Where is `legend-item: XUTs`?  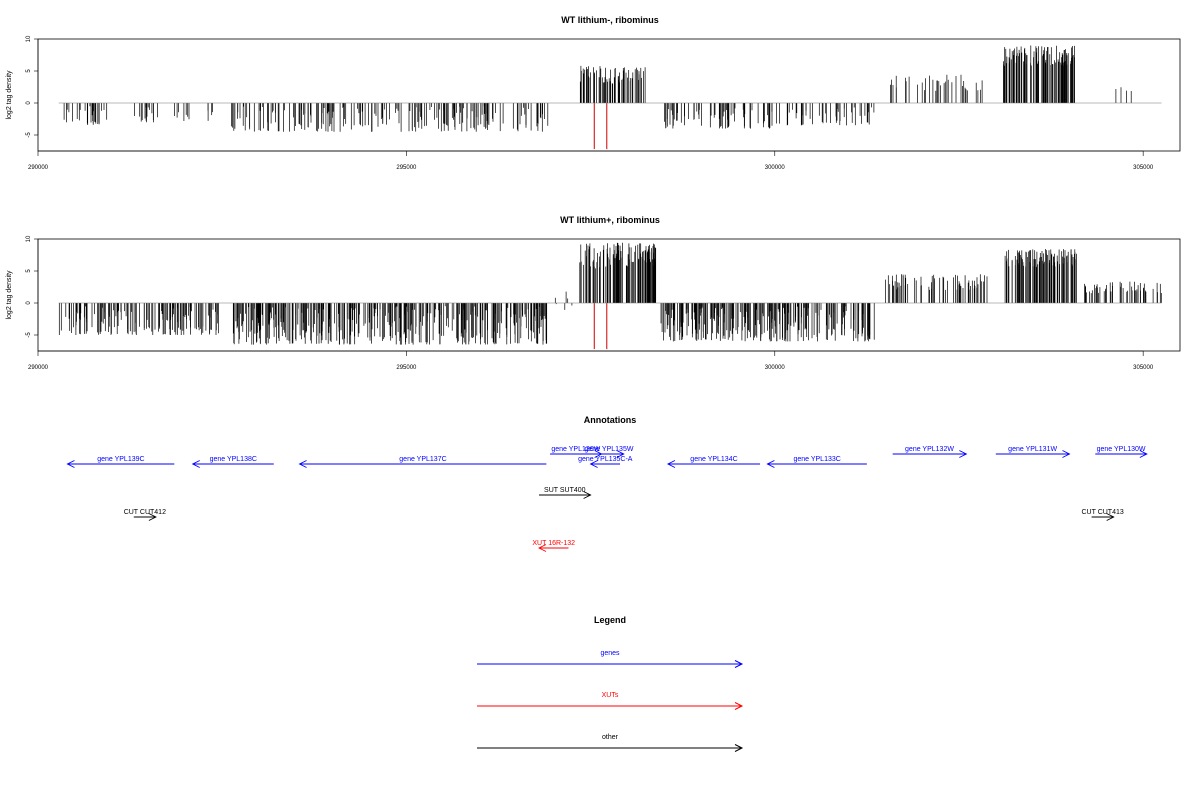 legend-item: XUTs is located at coordinates (610, 701).